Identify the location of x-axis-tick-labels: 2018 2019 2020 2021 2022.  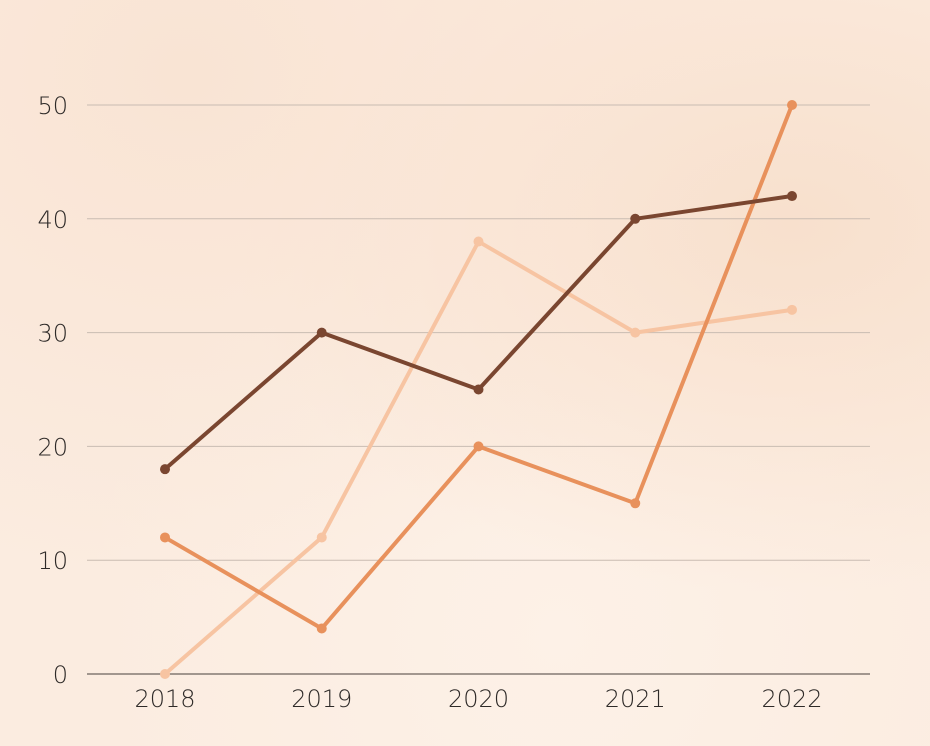
(478, 699).